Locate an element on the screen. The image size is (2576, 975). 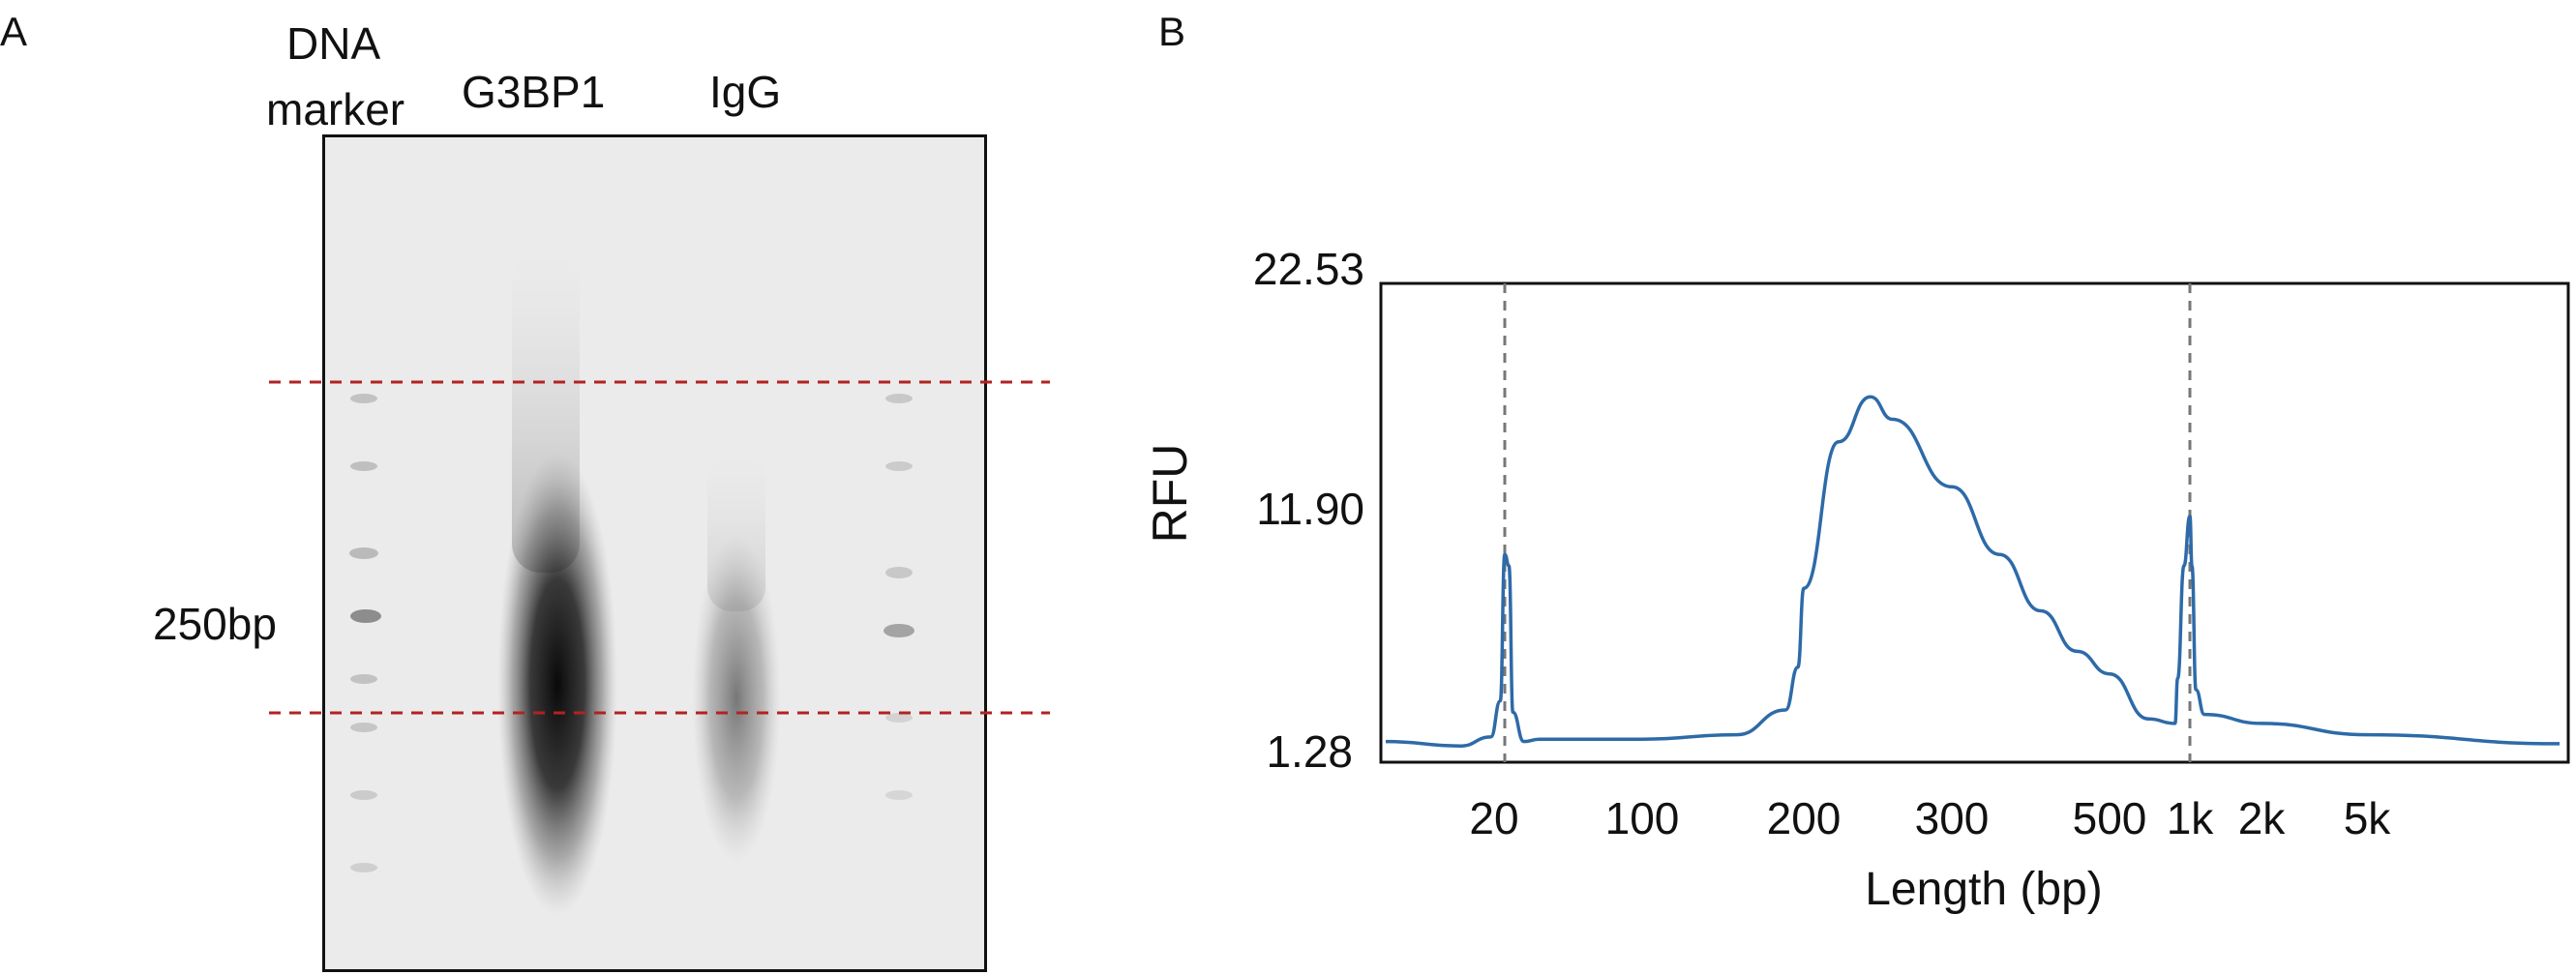
x-tick-label: 100 is located at coordinates (1642, 818).